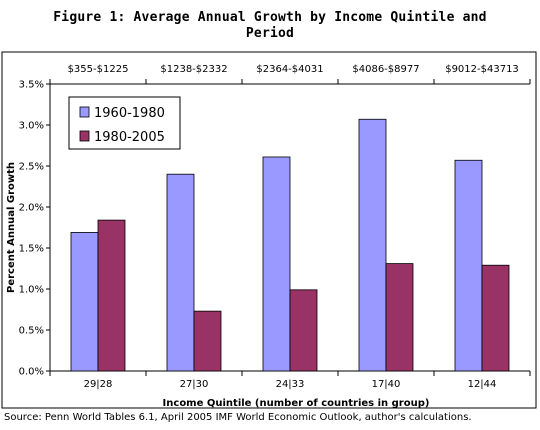 This screenshot has height=430, width=540. What do you see at coordinates (31, 85) in the screenshot?
I see `y-tick-label: 3.5%` at bounding box center [31, 85].